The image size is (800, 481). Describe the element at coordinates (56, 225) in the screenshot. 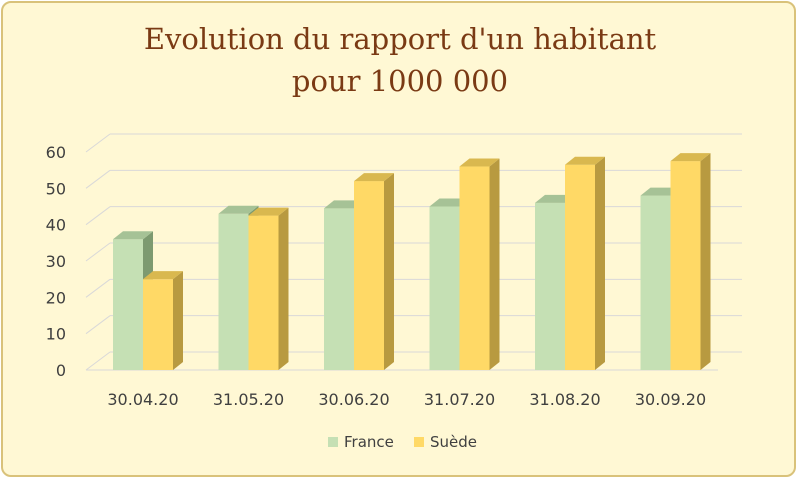

I see `y-tick-label: 40` at that location.